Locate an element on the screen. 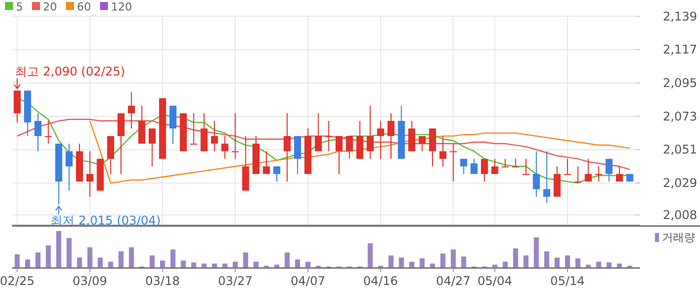 The height and width of the screenshot is (289, 700). y-tick-label: 2,117 is located at coordinates (680, 49).